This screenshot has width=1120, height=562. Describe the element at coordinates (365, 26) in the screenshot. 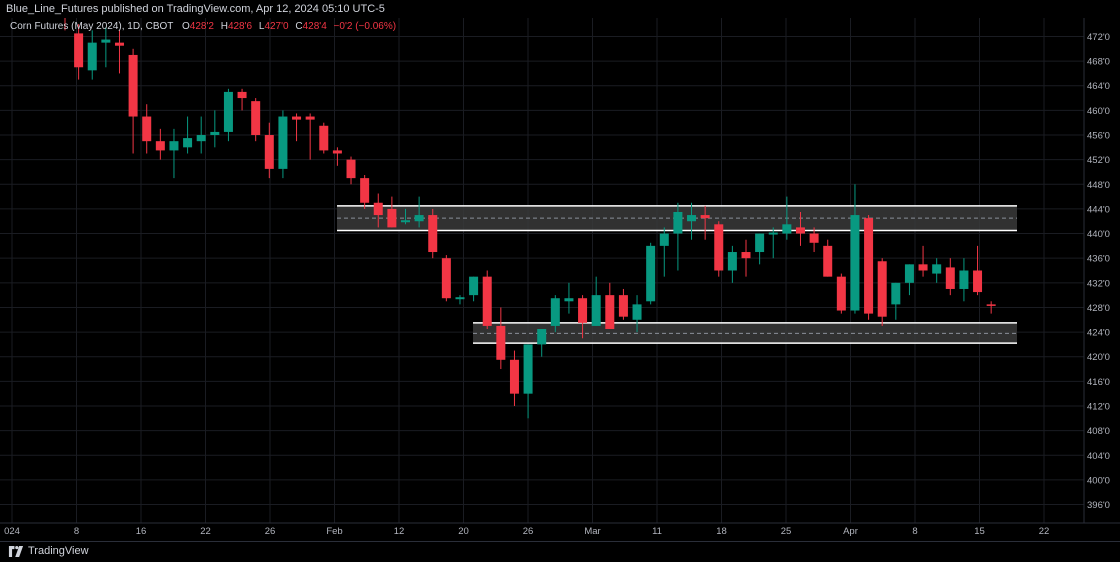

I see `legend-change: −0'2 (−0.06%)` at that location.